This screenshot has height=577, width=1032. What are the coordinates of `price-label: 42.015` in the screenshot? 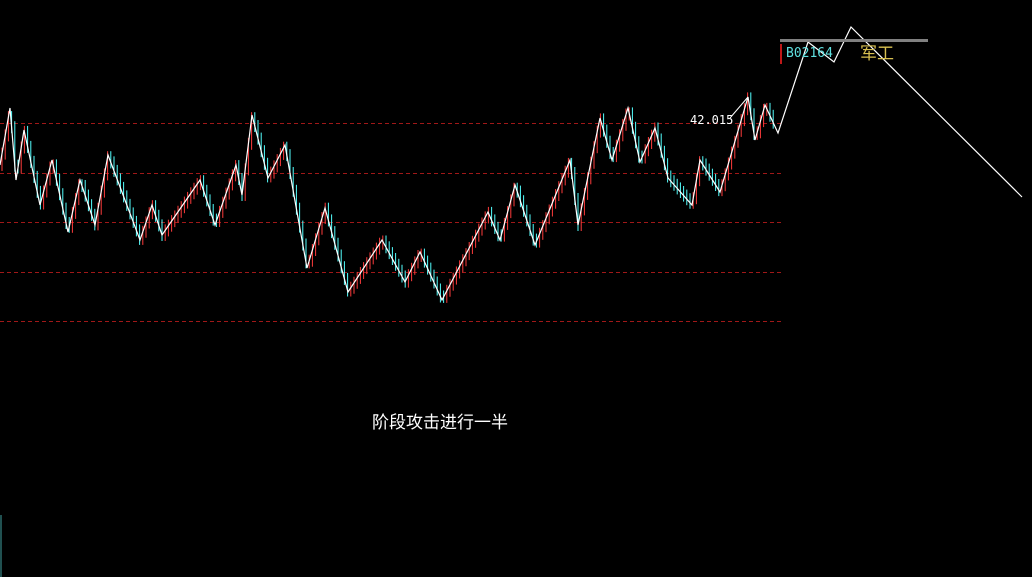 It's located at (711, 120).